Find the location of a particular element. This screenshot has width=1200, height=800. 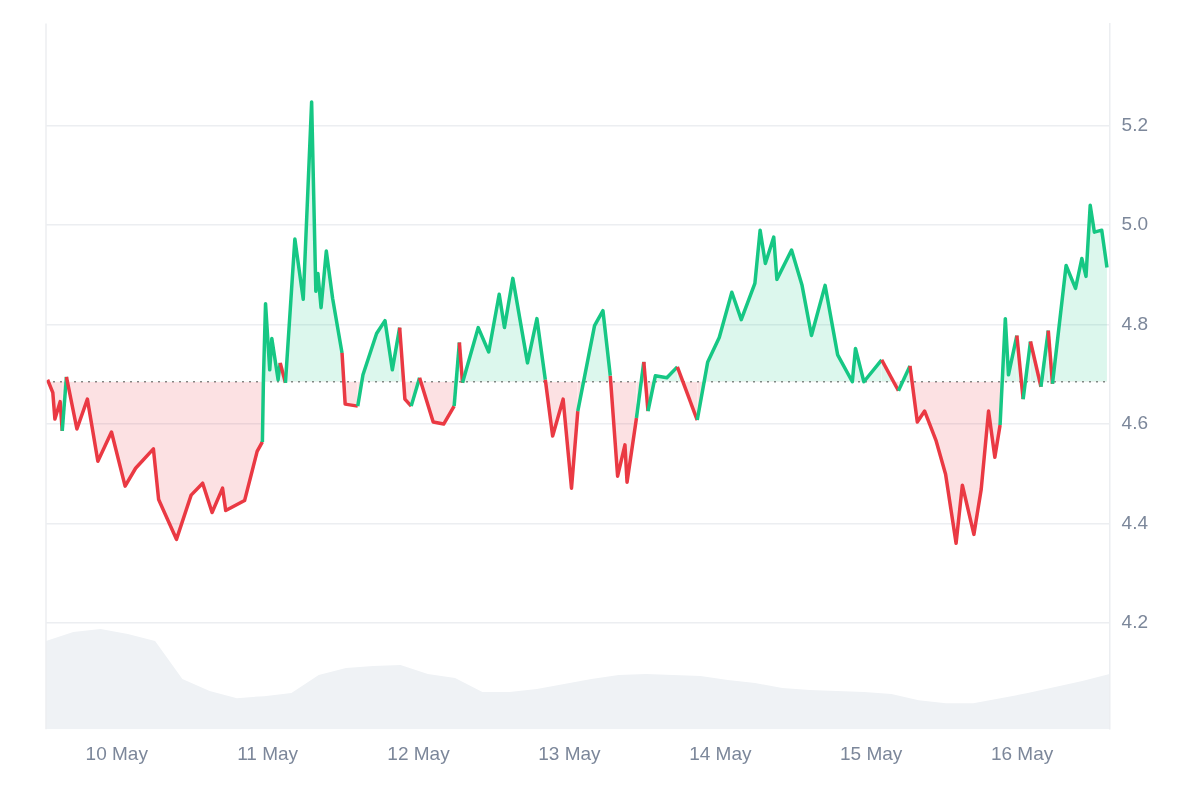

y-tick-label: 4.2 is located at coordinates (1135, 622).